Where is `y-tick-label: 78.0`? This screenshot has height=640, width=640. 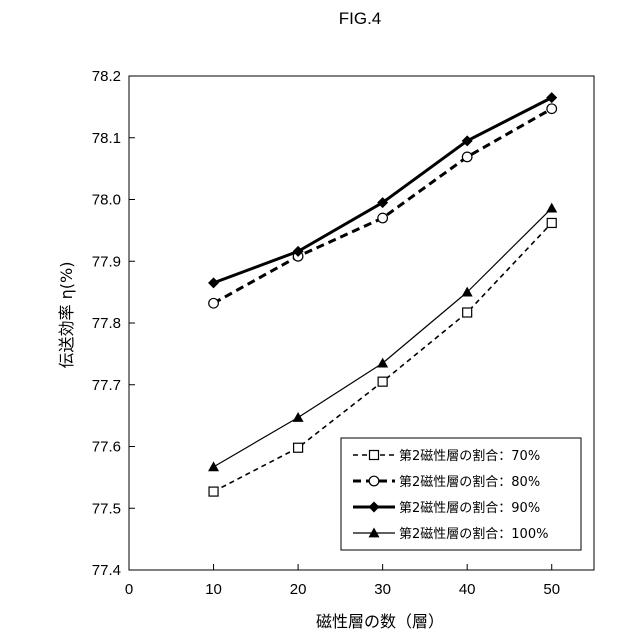 y-tick-label: 78.0 is located at coordinates (106, 200).